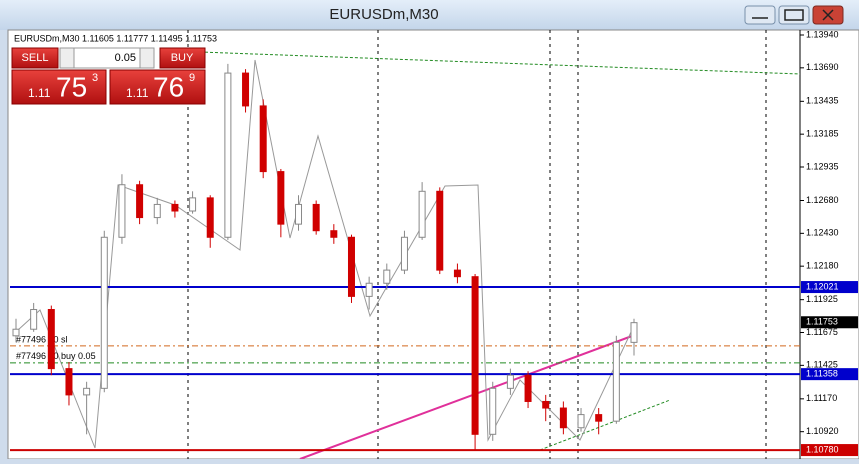  What do you see at coordinates (147, 58) in the screenshot?
I see `lot-up` at bounding box center [147, 58].